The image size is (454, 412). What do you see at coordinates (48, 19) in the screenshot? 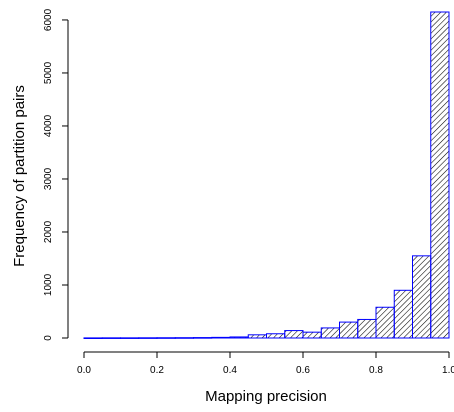
I see `y-tick-label: 6000` at bounding box center [48, 19].